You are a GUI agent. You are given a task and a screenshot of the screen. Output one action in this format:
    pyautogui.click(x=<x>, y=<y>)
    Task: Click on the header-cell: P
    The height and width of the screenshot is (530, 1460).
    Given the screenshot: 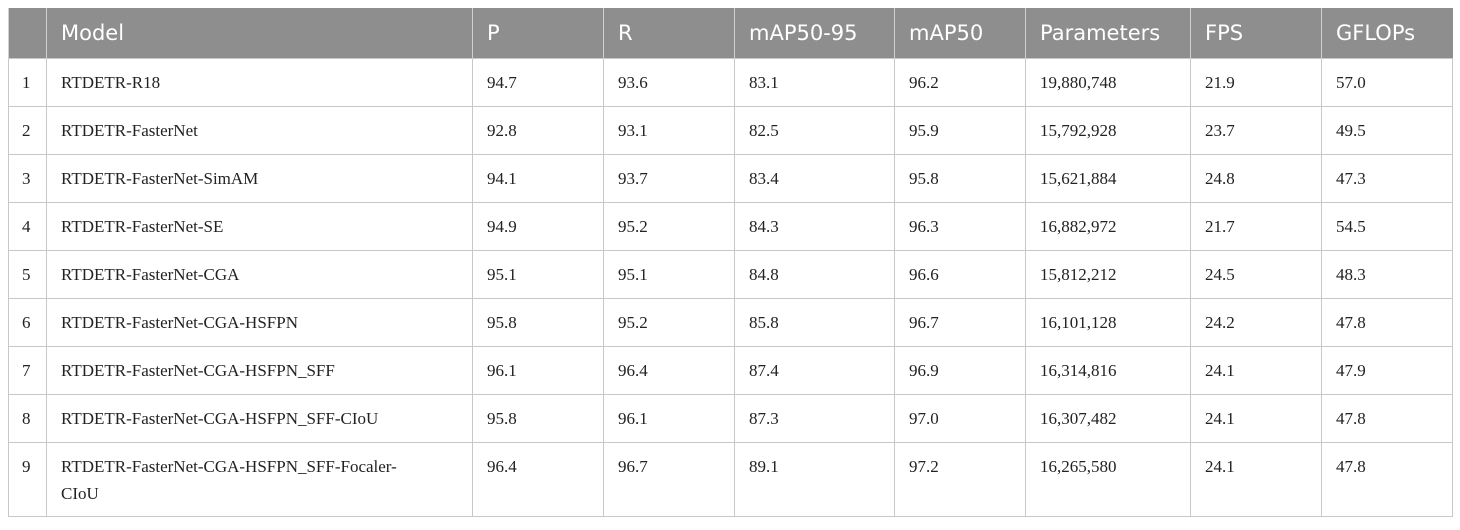 What is the action you would take?
    pyautogui.click(x=538, y=33)
    